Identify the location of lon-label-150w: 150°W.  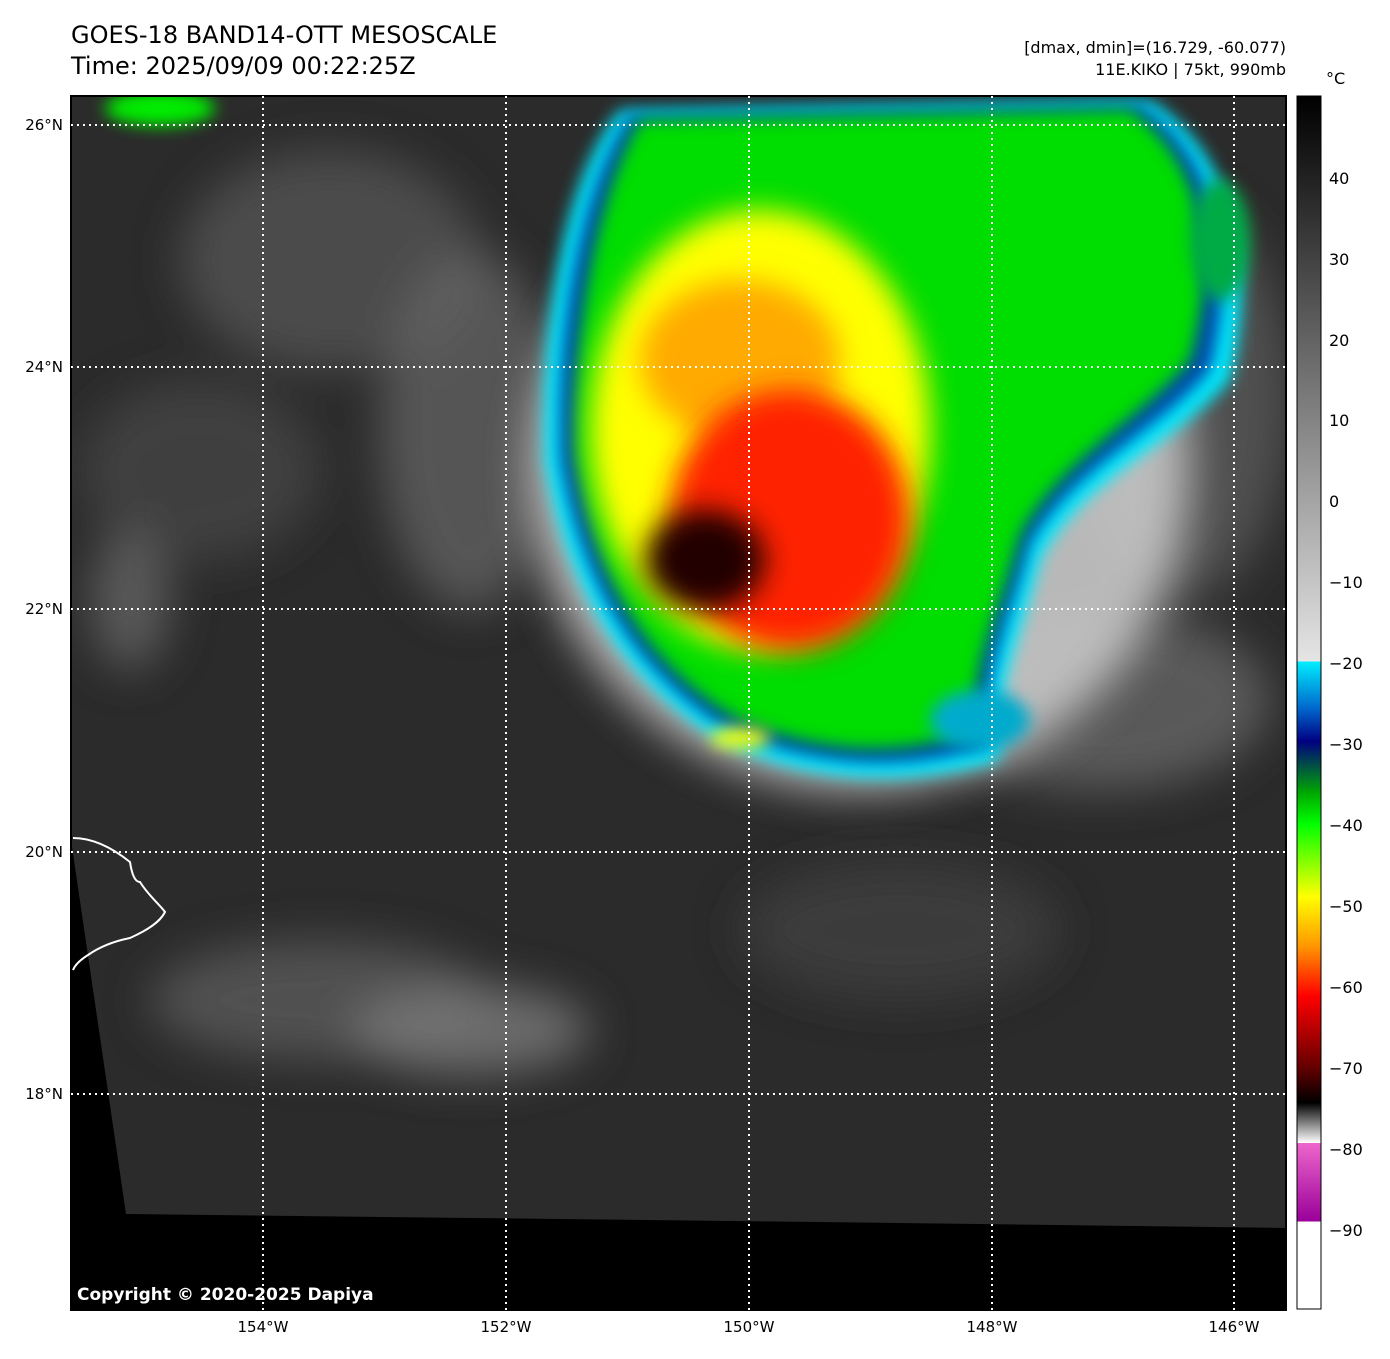
(749, 1327).